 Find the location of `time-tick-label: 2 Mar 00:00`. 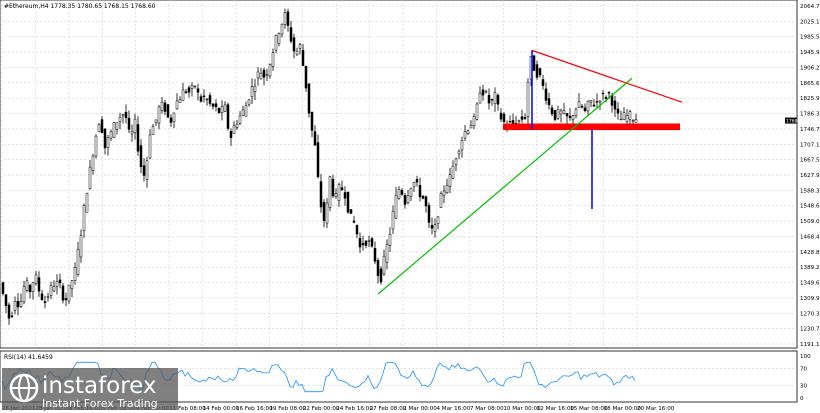

time-tick-label: 2 Mar 00:00 is located at coordinates (420, 409).